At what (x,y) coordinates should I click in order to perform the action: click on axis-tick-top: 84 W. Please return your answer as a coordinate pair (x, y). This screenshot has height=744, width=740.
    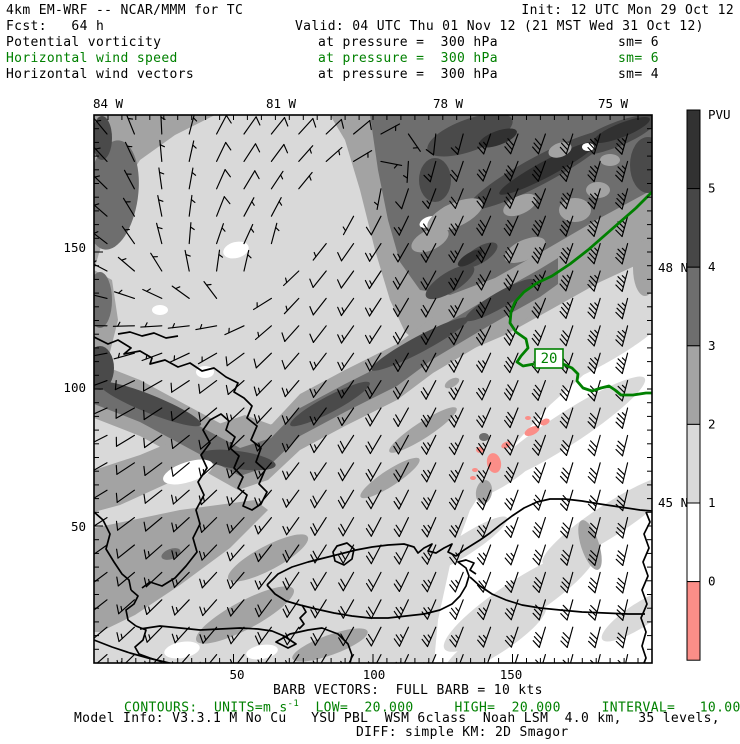
    Looking at the image, I should click on (108, 103).